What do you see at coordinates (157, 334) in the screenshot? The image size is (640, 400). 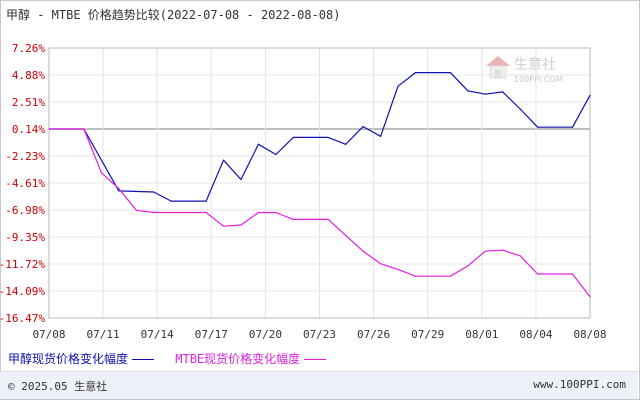 I see `x-tick-label: 07/14` at bounding box center [157, 334].